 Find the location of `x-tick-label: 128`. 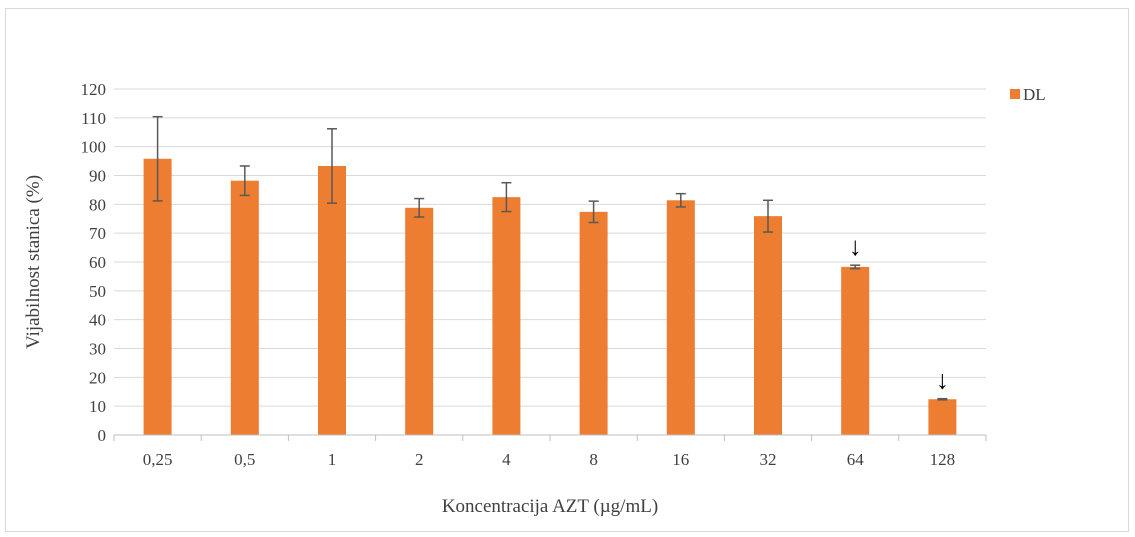

x-tick-label: 128 is located at coordinates (943, 459).